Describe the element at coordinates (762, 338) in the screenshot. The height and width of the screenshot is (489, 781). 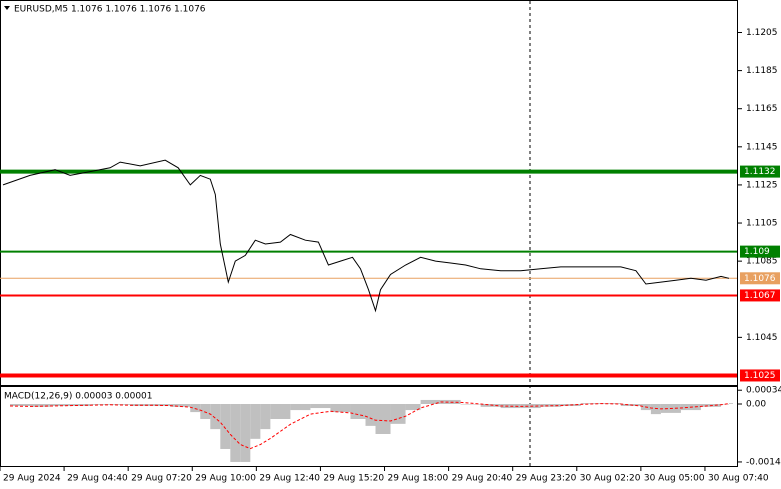
I see `y-tick-label: 1.1045` at that location.